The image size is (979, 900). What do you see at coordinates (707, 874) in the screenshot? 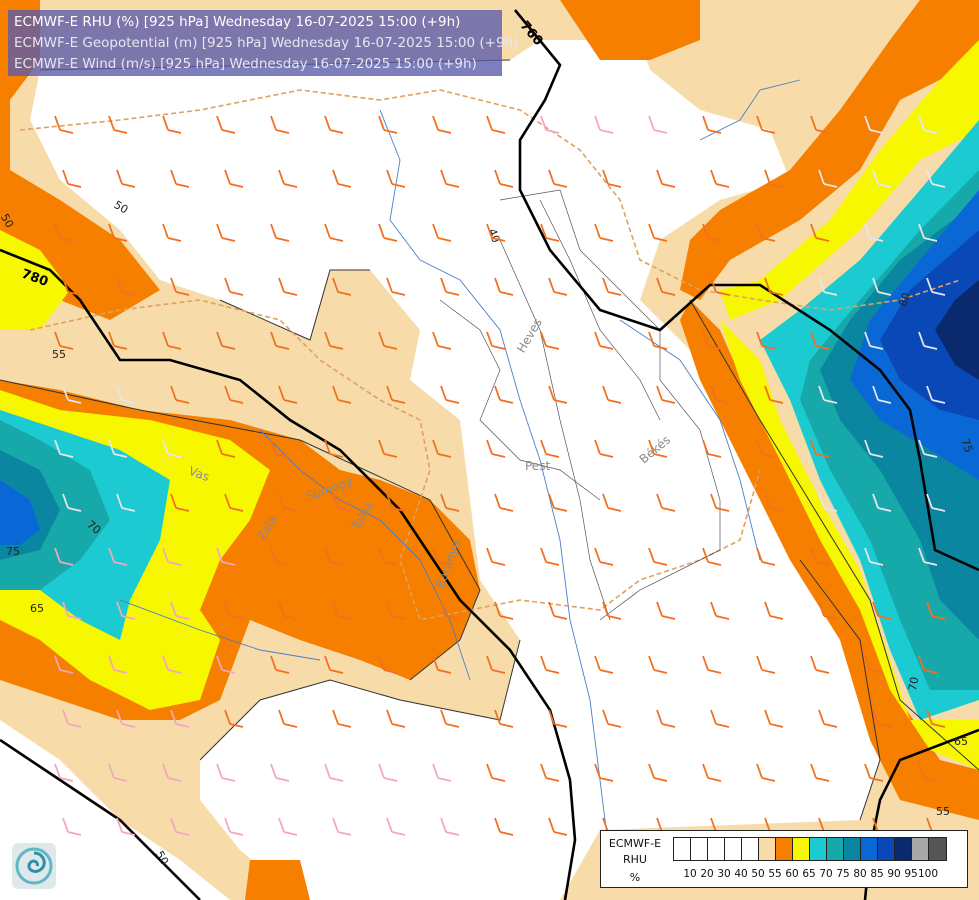
I see `legend-tick-label: 20` at bounding box center [707, 874].